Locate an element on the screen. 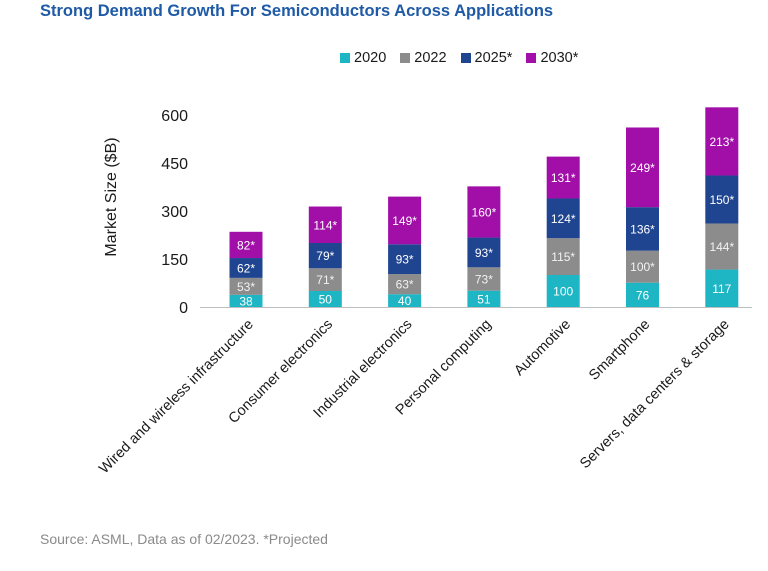  data-label: 100 is located at coordinates (563, 292).